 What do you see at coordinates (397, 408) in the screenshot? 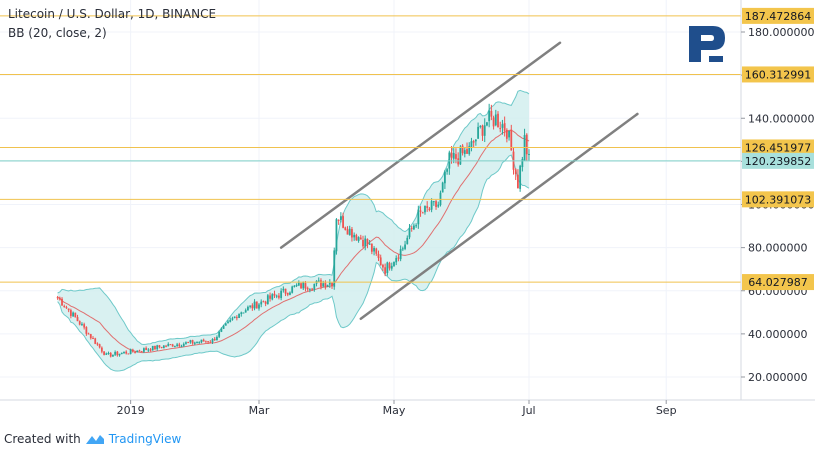
I see `time-axis: 2019 Mar May Jul Sep` at bounding box center [397, 408].